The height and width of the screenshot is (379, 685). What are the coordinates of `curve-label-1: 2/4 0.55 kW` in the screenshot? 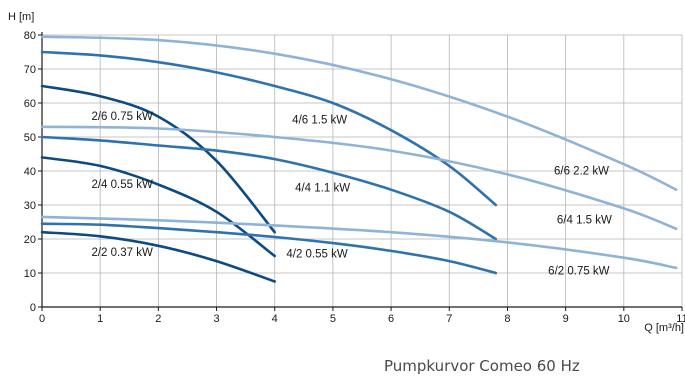 It's located at (122, 185).